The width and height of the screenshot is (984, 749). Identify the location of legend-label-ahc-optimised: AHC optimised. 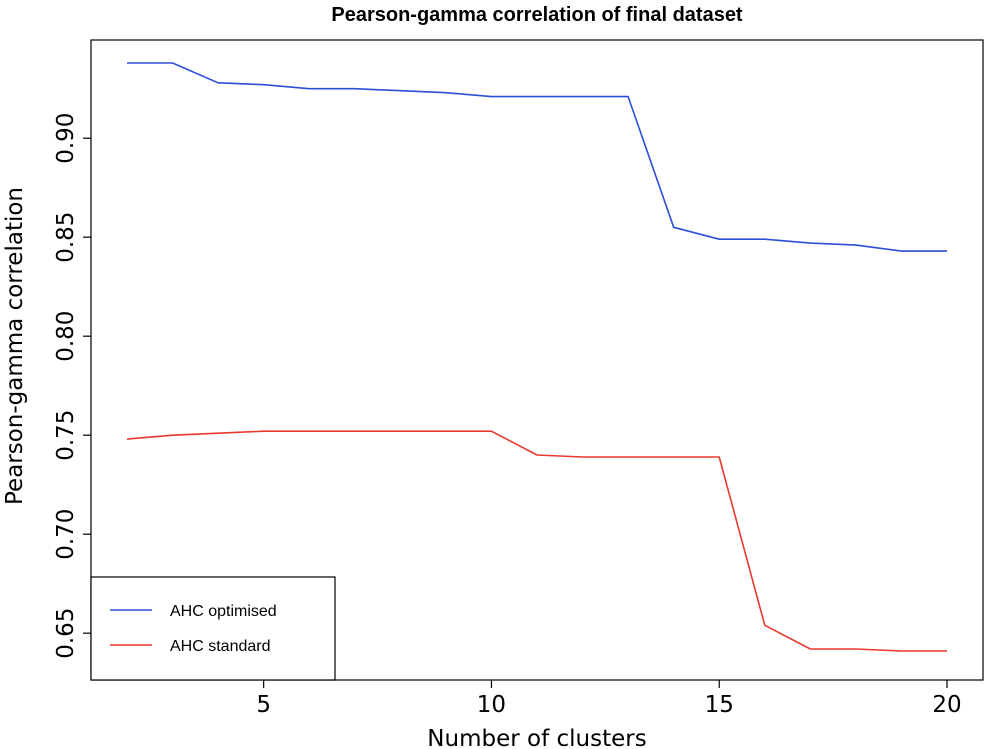
(223, 611).